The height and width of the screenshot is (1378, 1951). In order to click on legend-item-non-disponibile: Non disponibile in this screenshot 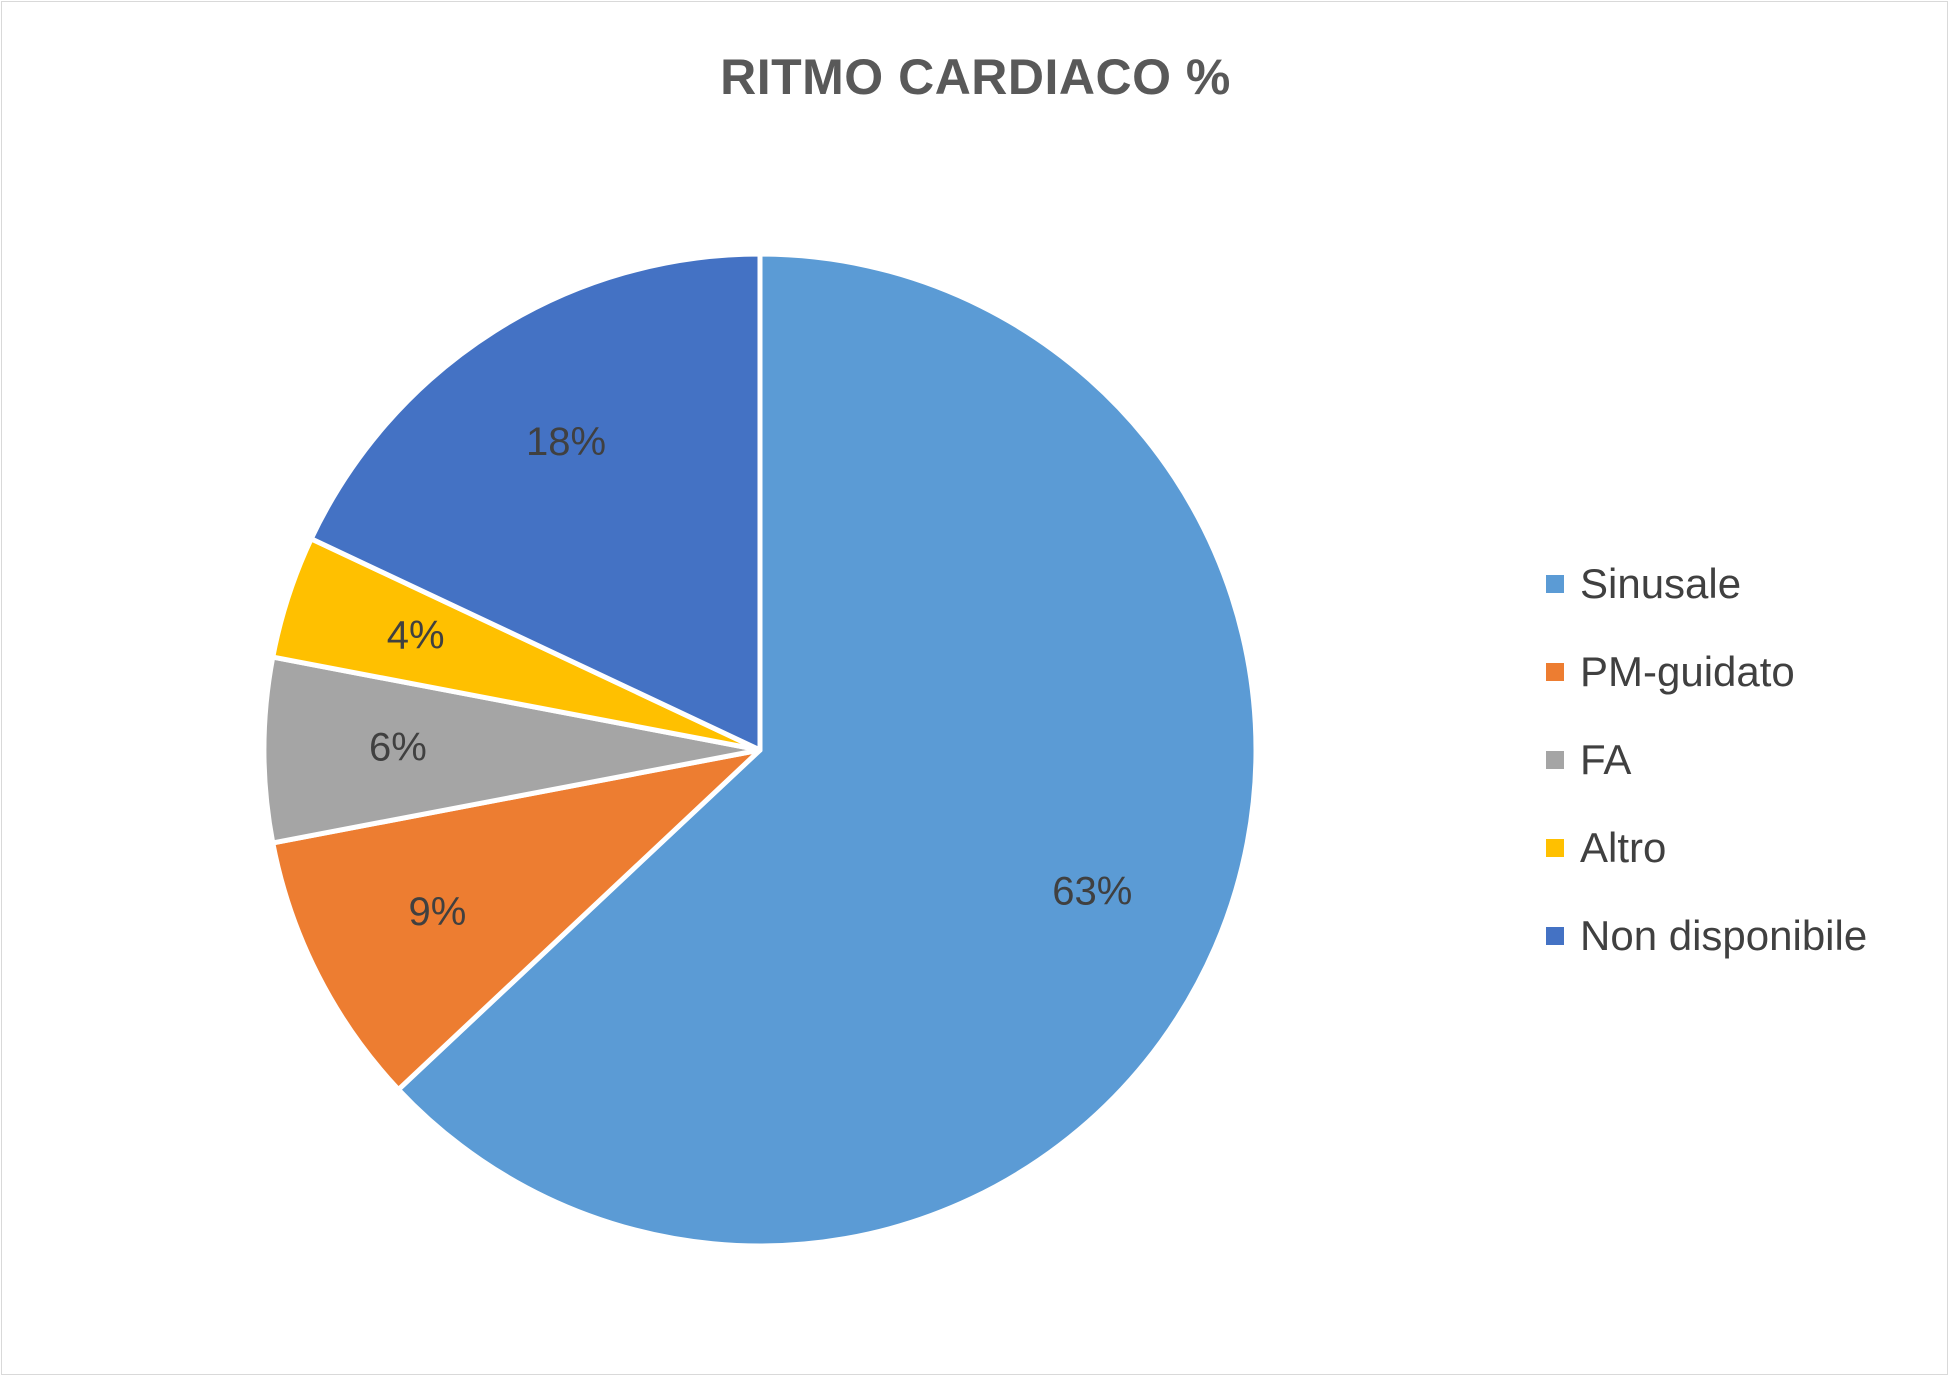, I will do `click(1706, 936)`.